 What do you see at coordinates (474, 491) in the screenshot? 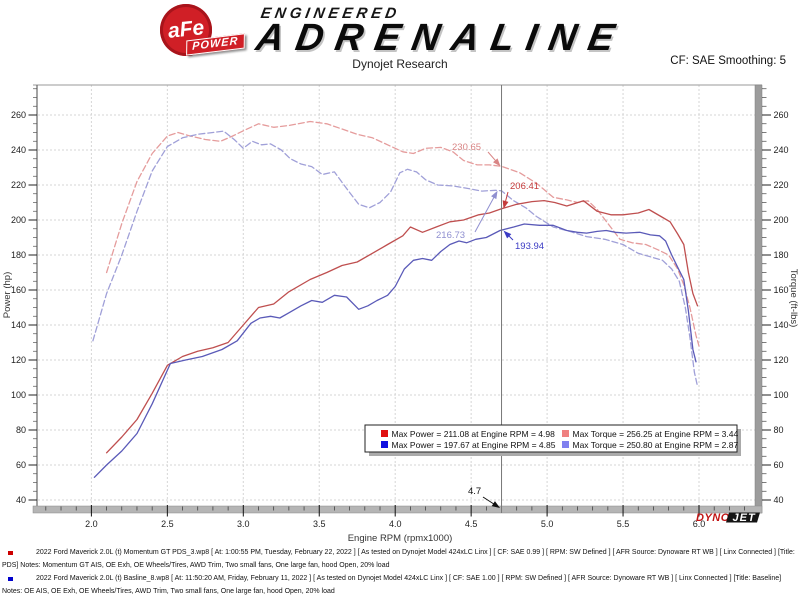
I see `cursor-rpm-label: 4.7` at bounding box center [474, 491].